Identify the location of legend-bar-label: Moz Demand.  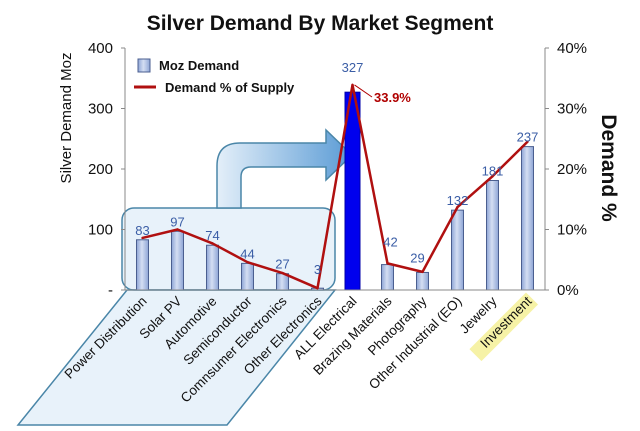
(199, 65).